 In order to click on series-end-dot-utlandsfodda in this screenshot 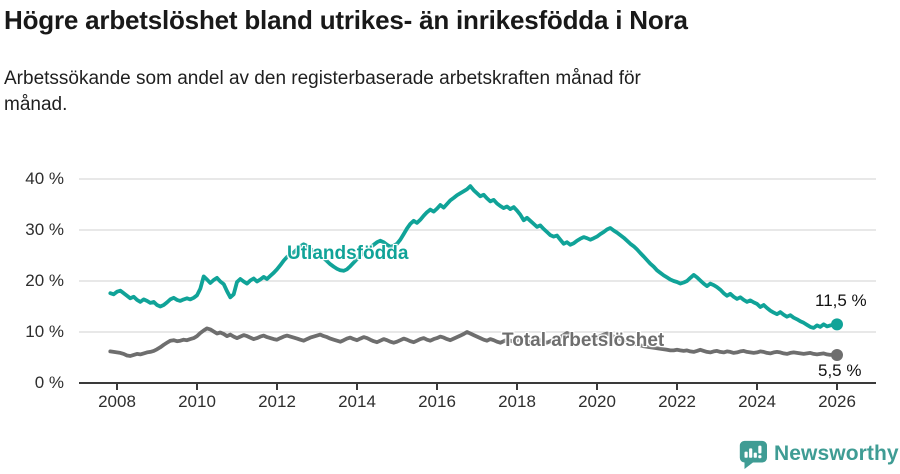, I will do `click(837, 324)`.